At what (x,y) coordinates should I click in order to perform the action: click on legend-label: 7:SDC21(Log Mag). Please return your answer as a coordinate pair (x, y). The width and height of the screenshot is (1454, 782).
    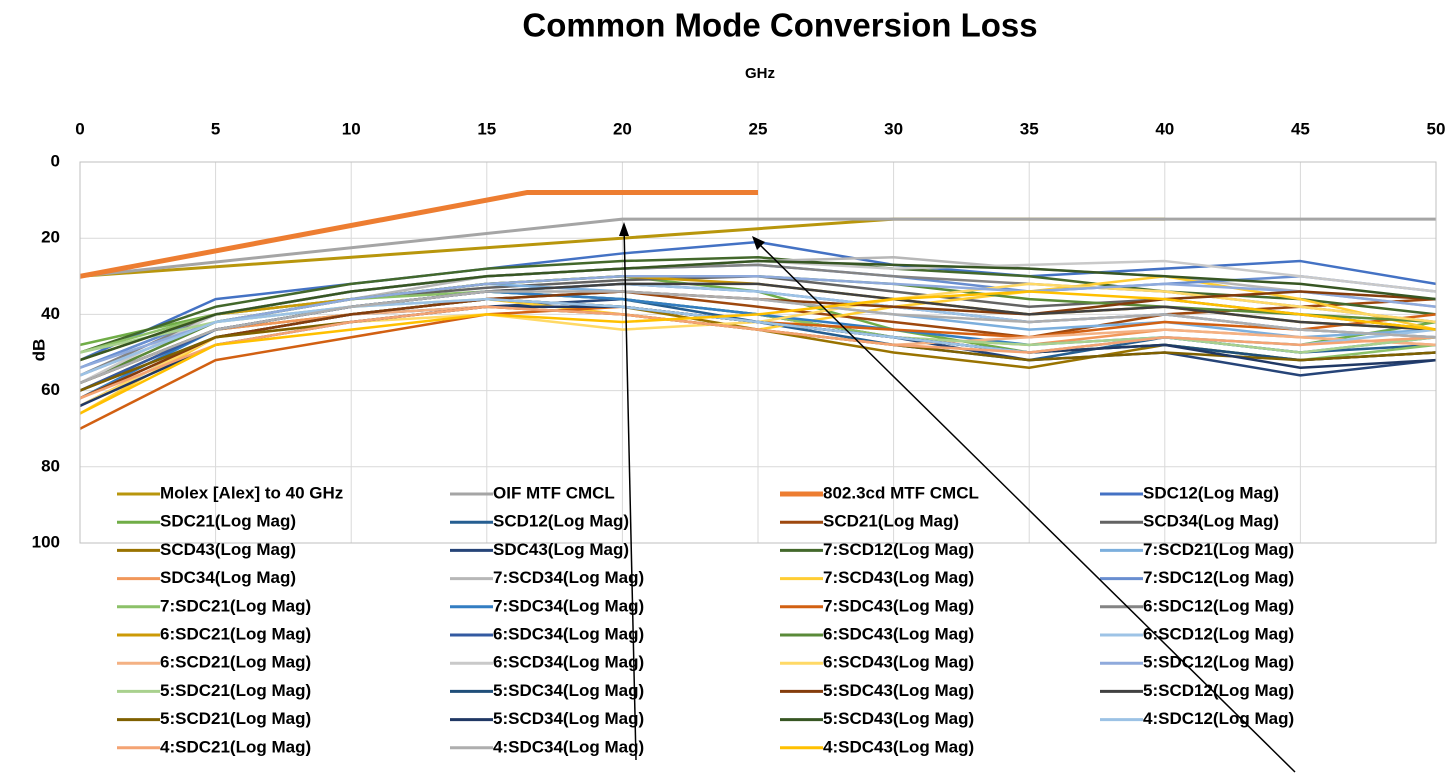
    Looking at the image, I should click on (235, 605).